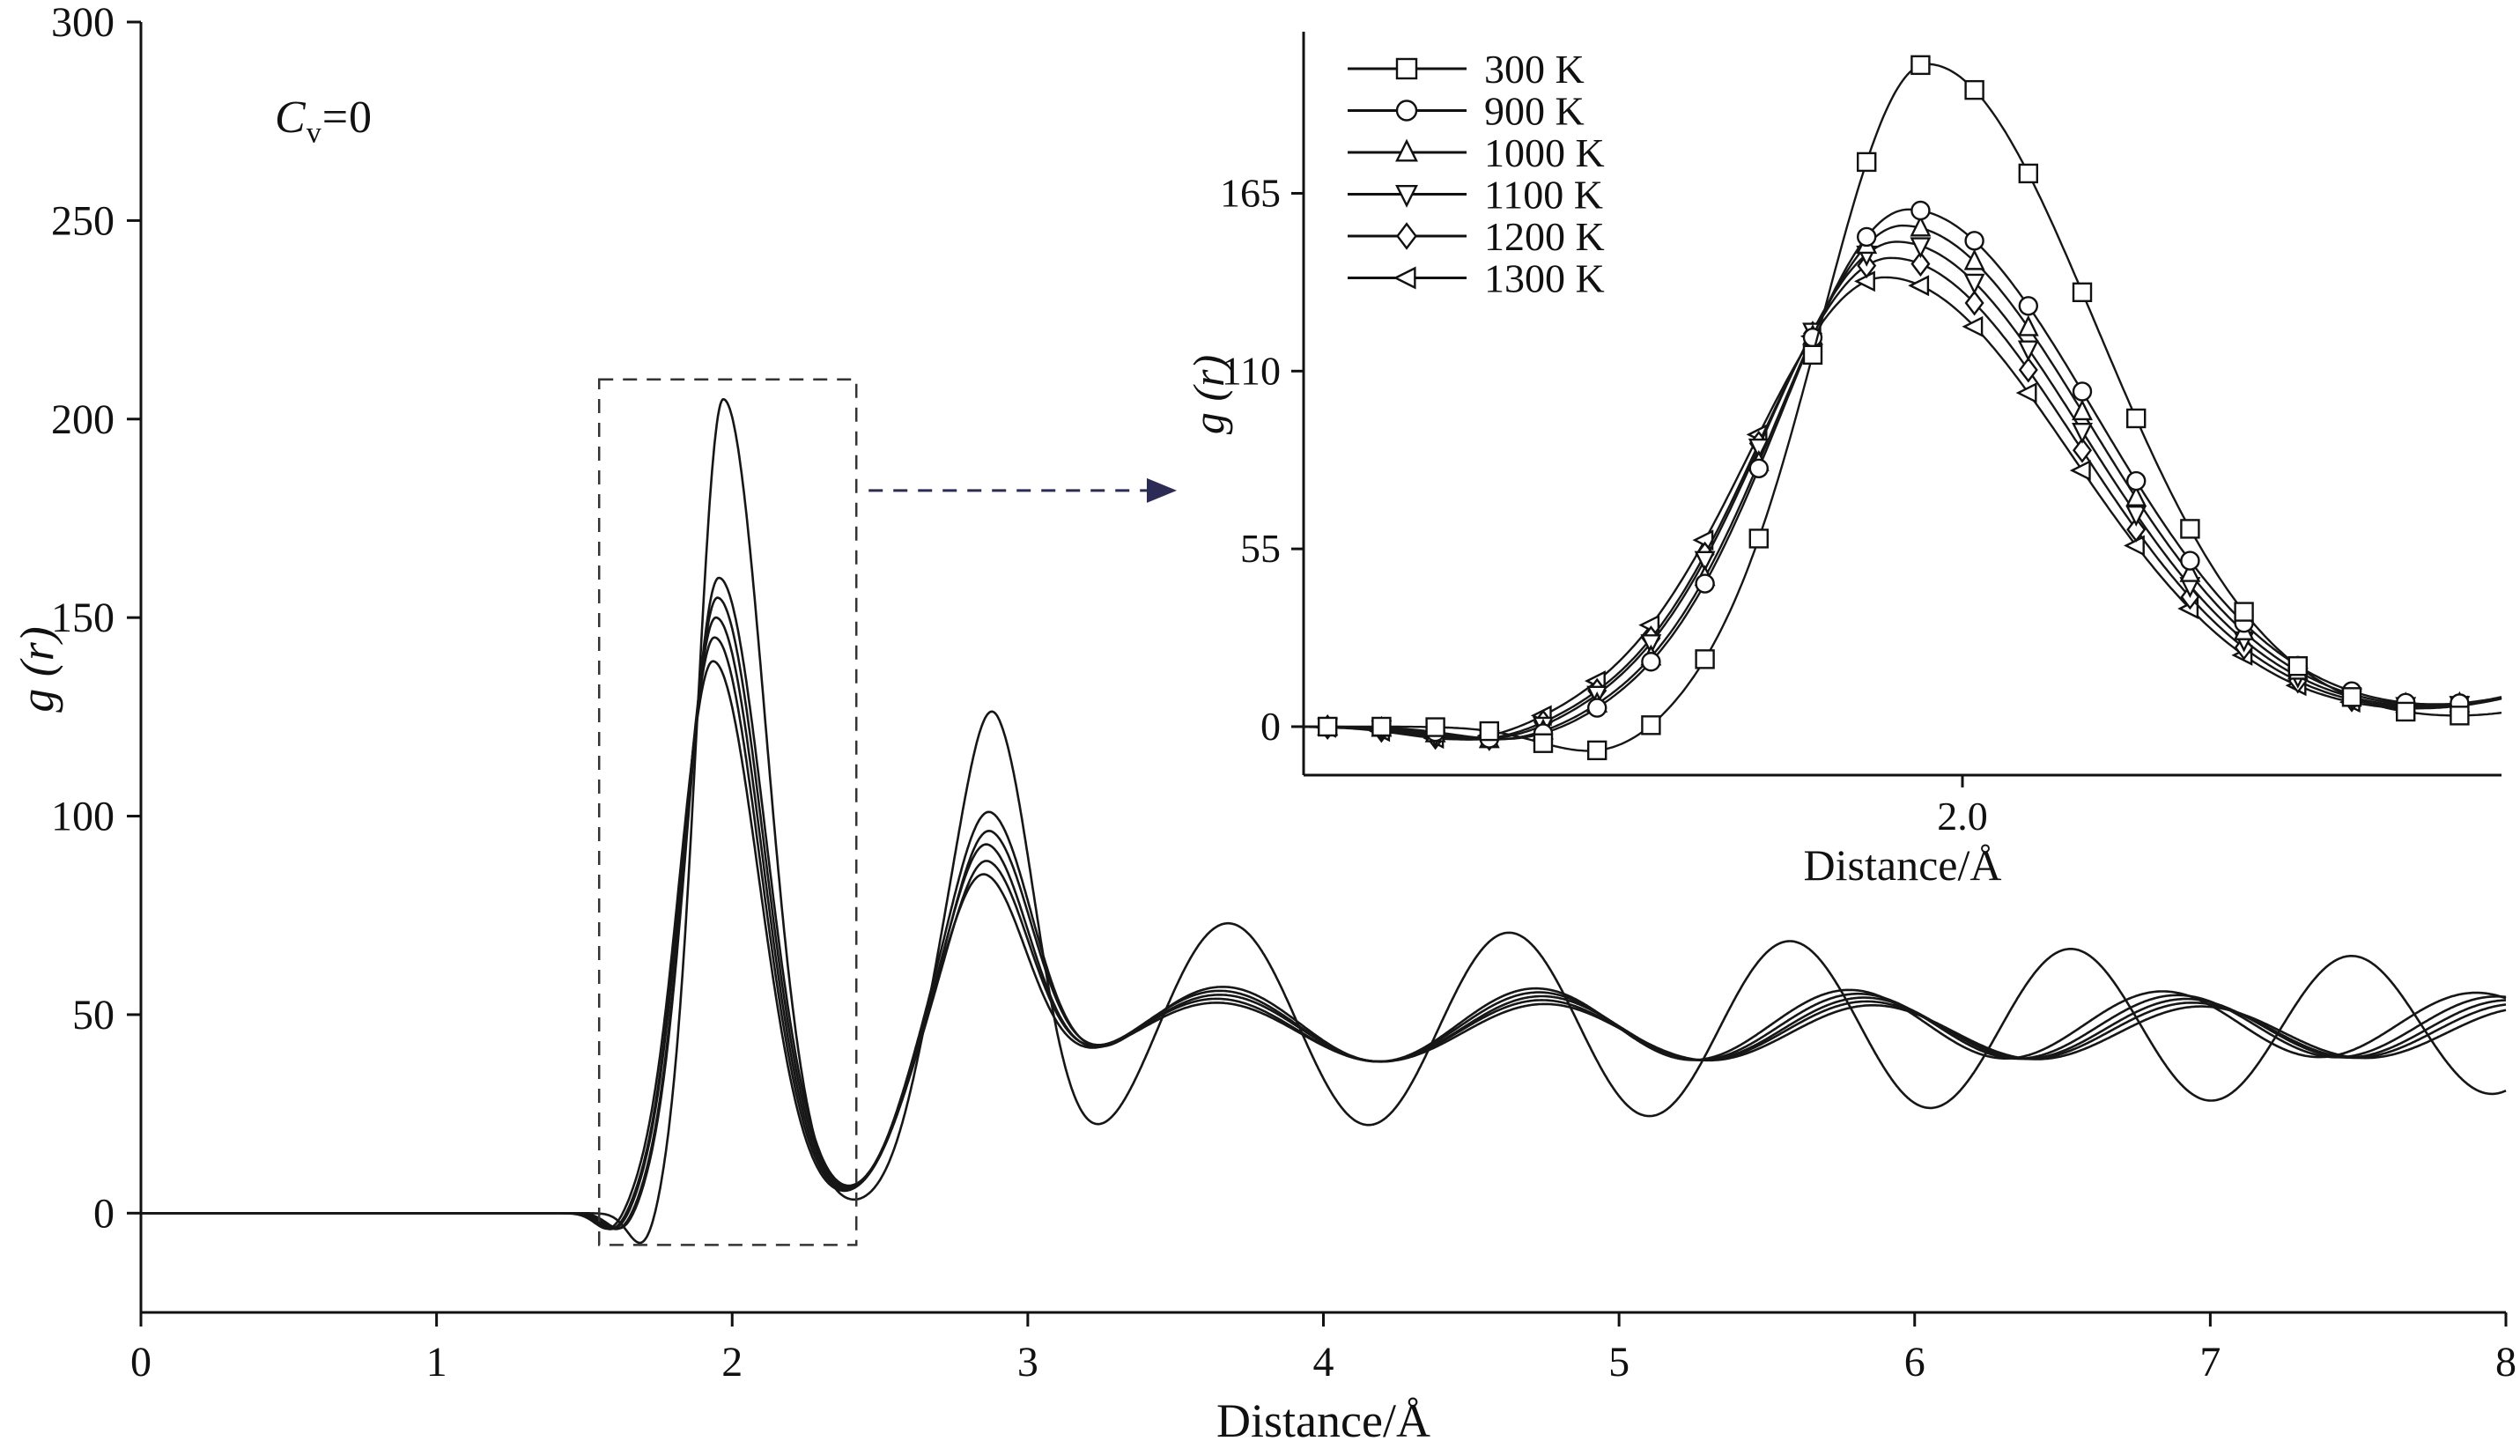  Describe the element at coordinates (1260, 548) in the screenshot. I see `inset-y-tick-label: 55` at that location.